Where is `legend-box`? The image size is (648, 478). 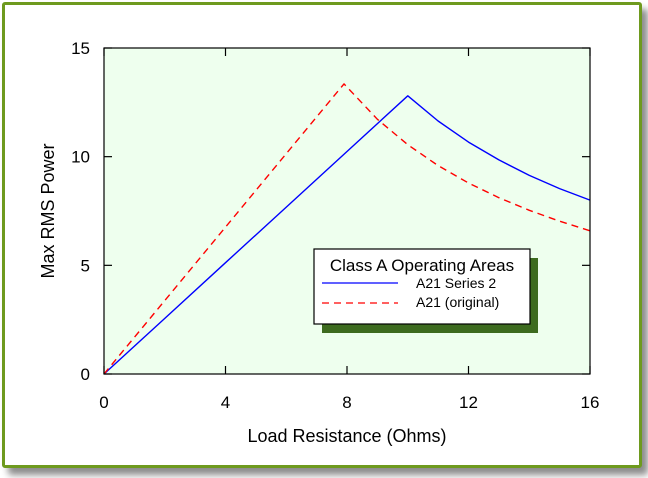
legend-box is located at coordinates (422, 286).